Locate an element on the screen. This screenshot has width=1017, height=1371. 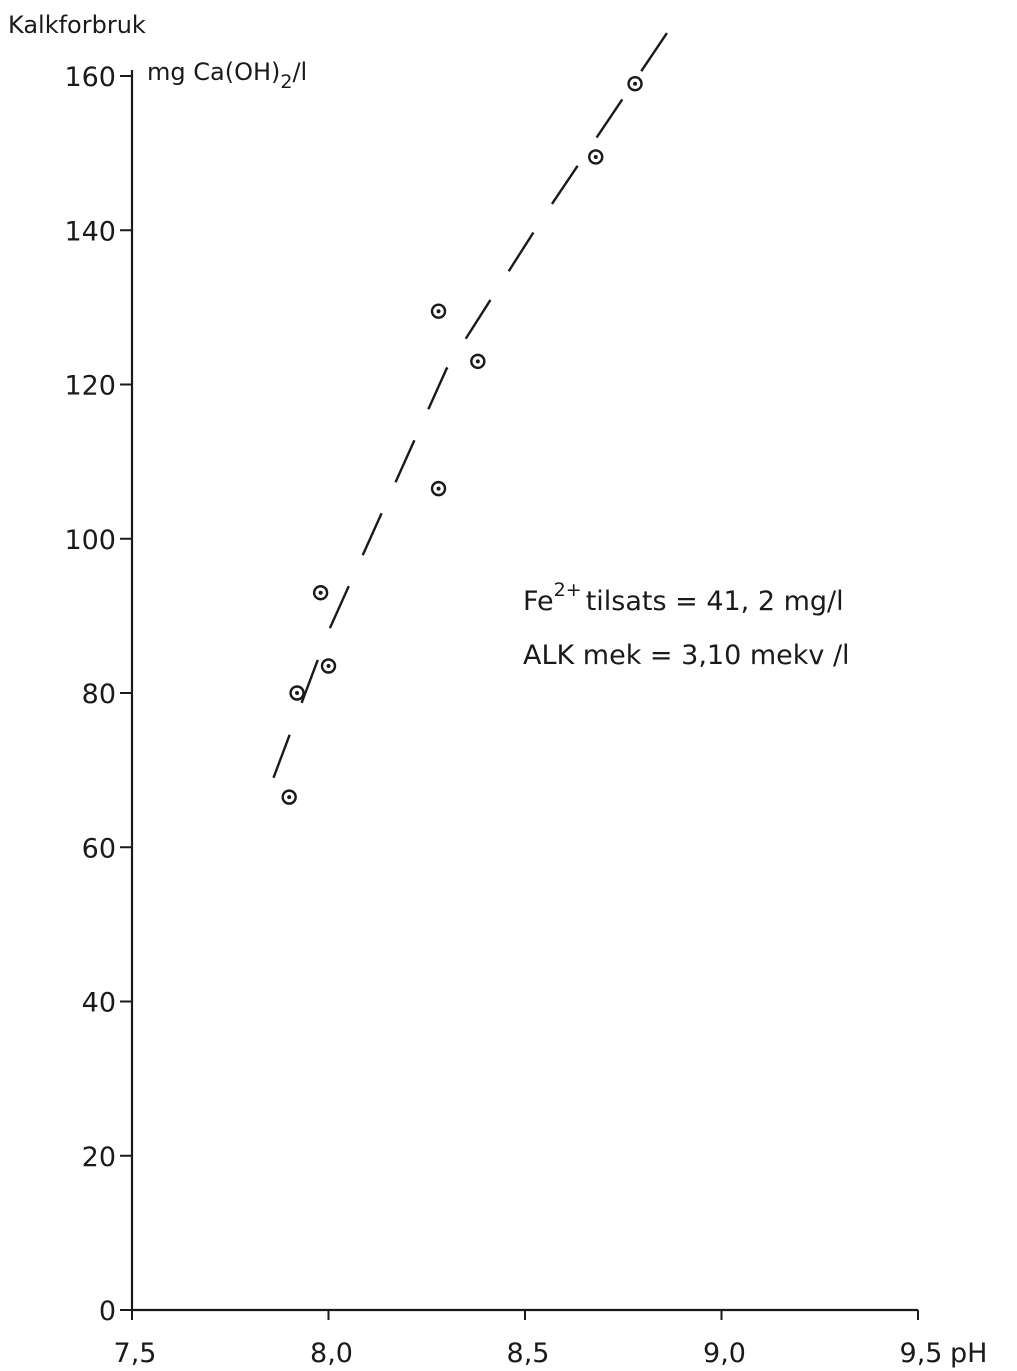
y-unit-prefix: mg Ca(OH) is located at coordinates (213, 72).